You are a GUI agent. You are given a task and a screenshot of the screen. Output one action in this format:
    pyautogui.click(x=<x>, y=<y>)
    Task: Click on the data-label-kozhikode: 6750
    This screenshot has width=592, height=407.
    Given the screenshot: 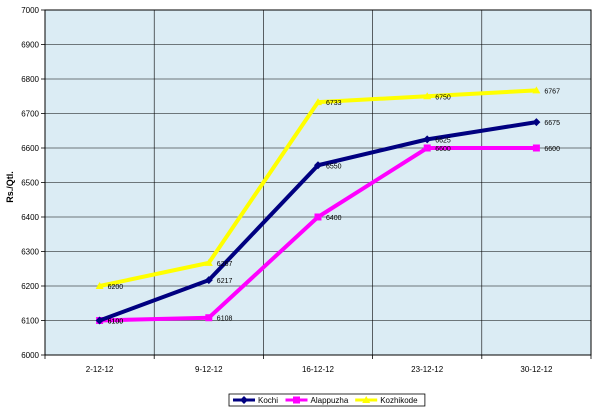 What is the action you would take?
    pyautogui.click(x=443, y=97)
    